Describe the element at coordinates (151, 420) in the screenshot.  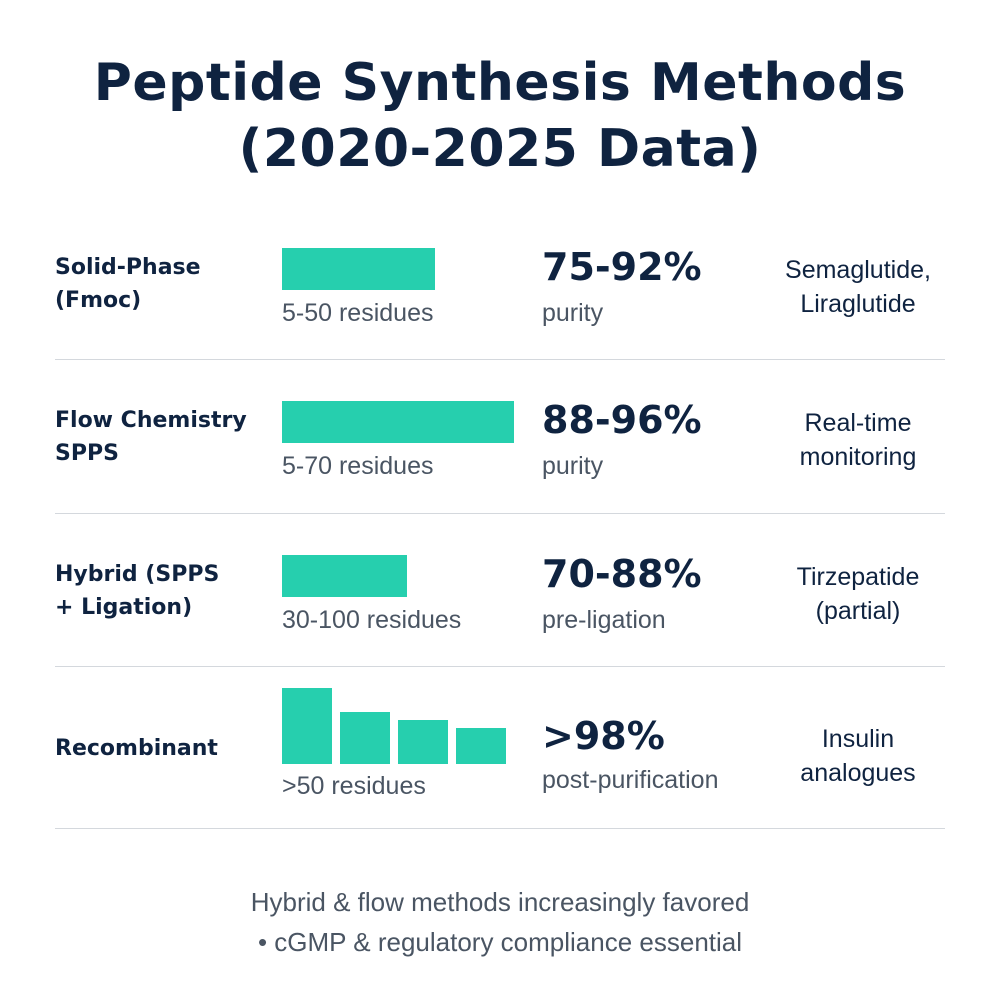
I see `method-label-line-1: Flow Chemistry` at that location.